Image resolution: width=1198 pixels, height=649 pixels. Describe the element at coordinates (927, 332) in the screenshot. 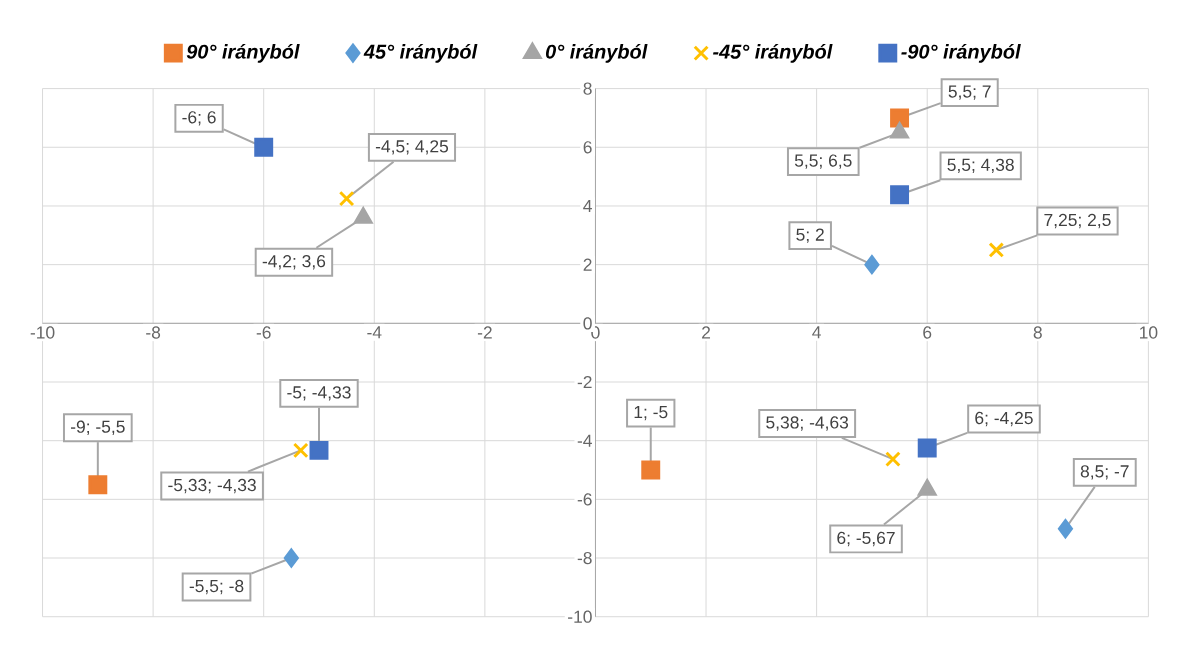

I see `x-tick-label: 6` at that location.